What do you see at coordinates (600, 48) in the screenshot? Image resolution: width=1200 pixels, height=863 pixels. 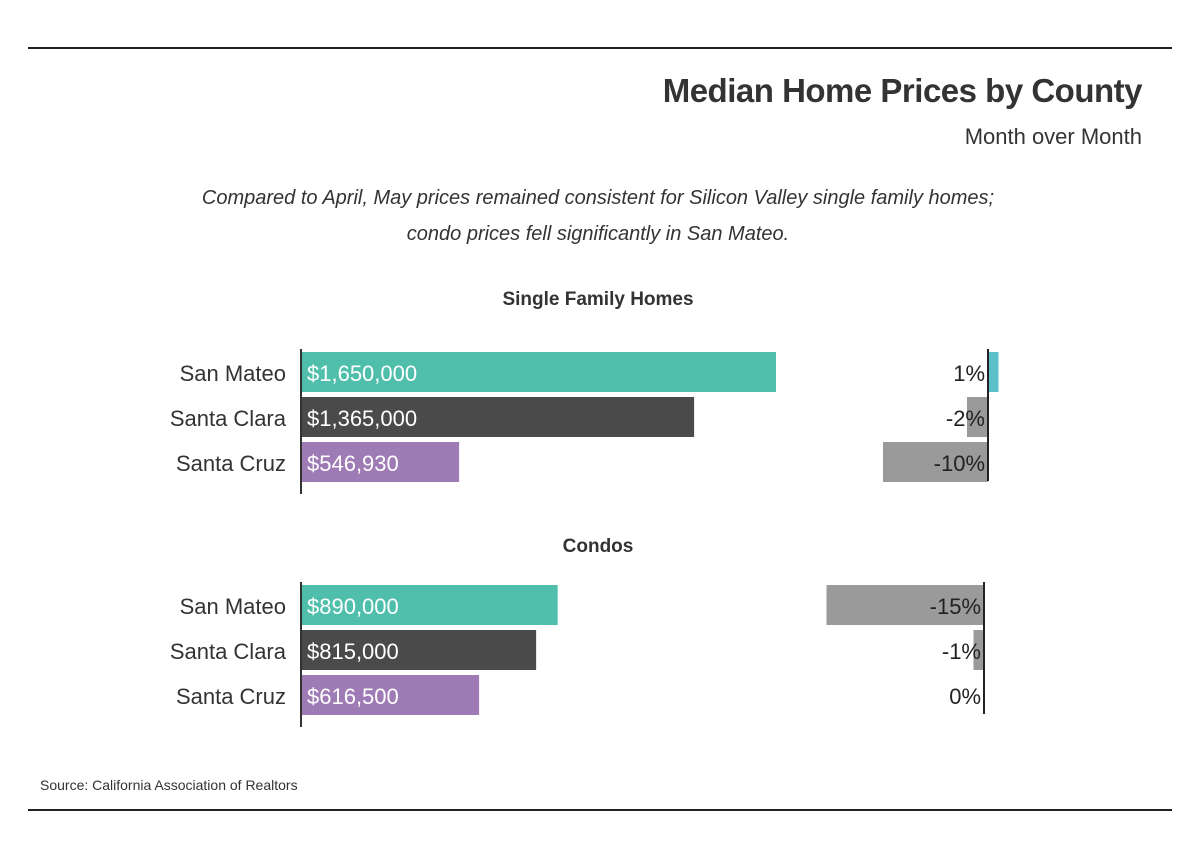 I see `top-rule` at bounding box center [600, 48].